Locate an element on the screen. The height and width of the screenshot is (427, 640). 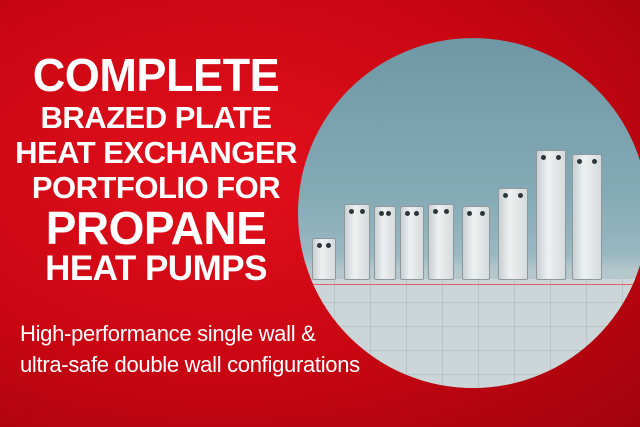
headline-line: COMPLETE is located at coordinates (156, 75).